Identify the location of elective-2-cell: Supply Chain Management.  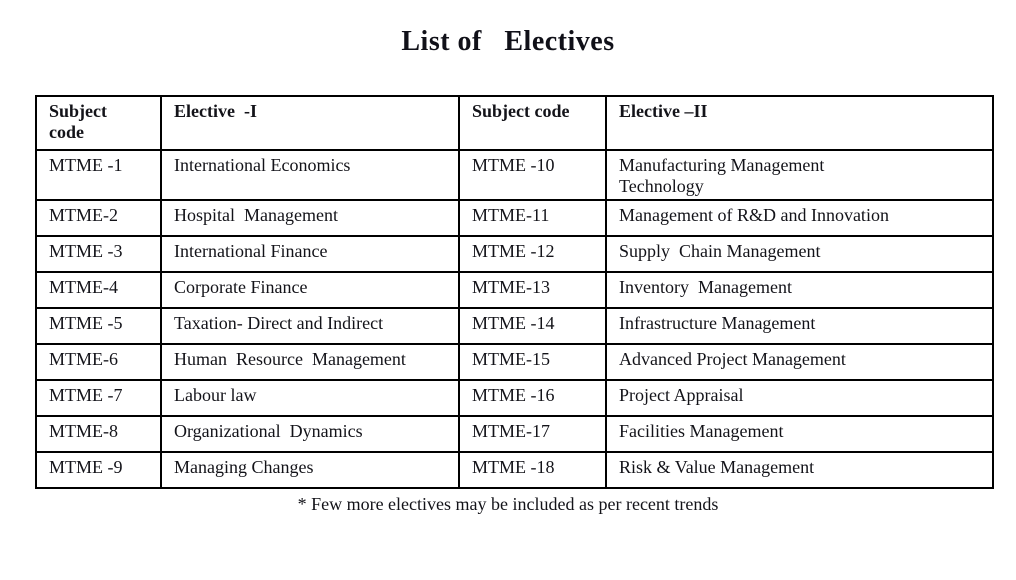
(799, 254).